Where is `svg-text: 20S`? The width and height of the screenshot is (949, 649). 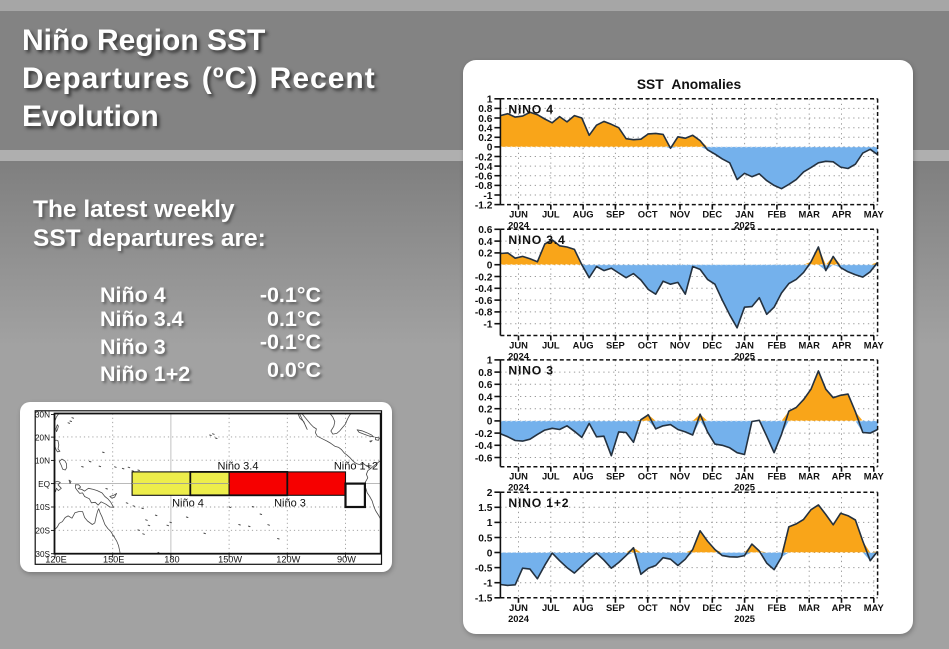 svg-text: 20S is located at coordinates (42, 531).